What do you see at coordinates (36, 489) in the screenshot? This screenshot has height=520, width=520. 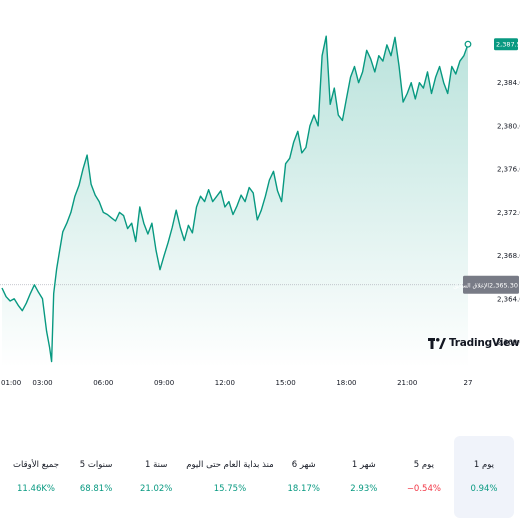 I see `period-change-value: 11.46K%` at bounding box center [36, 489].